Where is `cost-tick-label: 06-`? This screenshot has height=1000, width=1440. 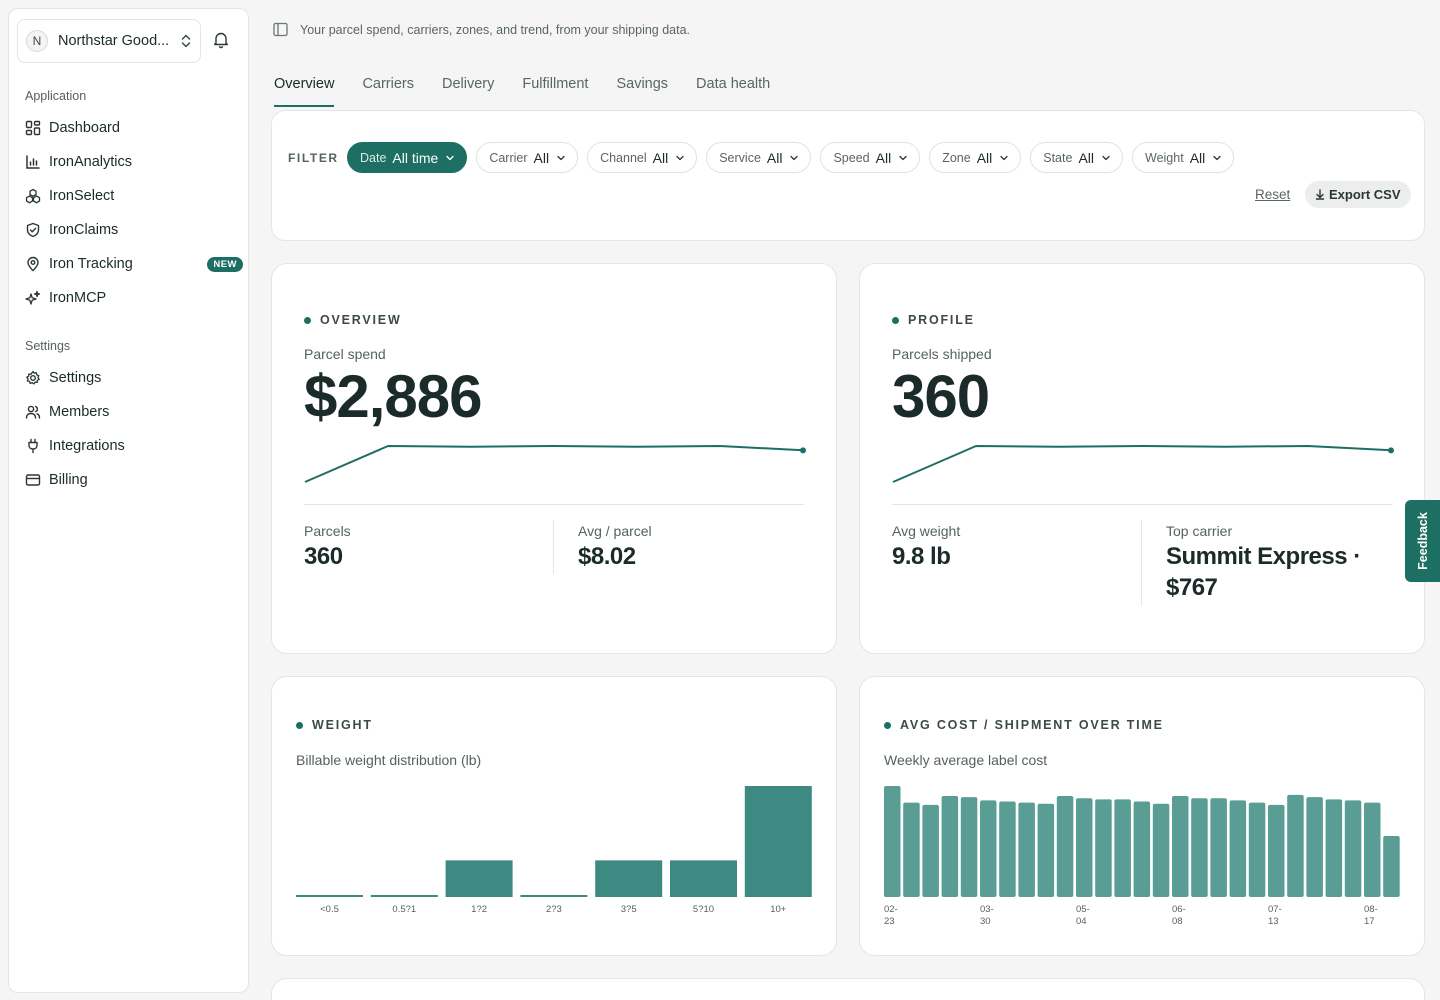 cost-tick-label: 06- is located at coordinates (1179, 909).